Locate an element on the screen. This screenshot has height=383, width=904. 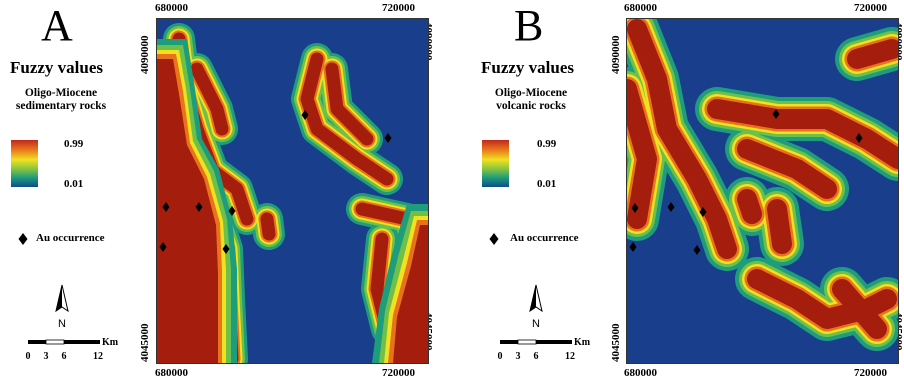
panel-letter: A is located at coordinates (57, 25).